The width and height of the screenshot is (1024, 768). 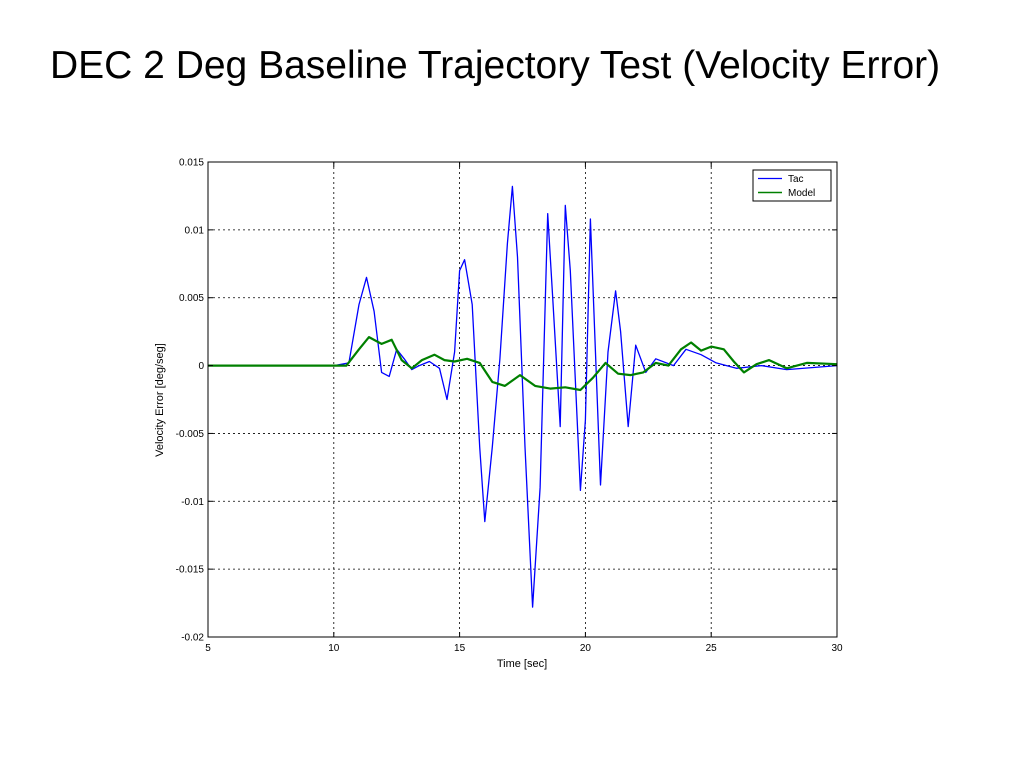 What do you see at coordinates (796, 179) in the screenshot?
I see `legend-label-tac: Tac` at bounding box center [796, 179].